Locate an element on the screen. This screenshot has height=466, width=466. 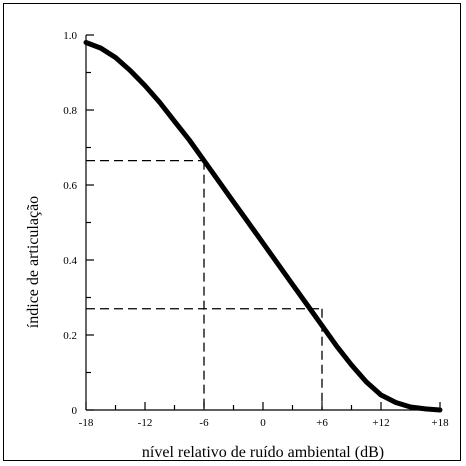
x-tick-label: -12 is located at coordinates (145, 423).